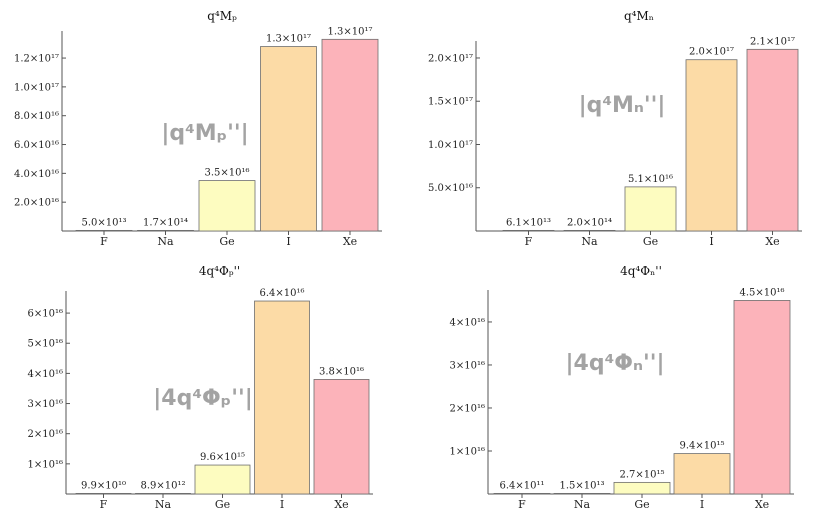 The image size is (819, 510). I want to click on y-tick-label: 4.0×10¹⁶, so click(36, 174).